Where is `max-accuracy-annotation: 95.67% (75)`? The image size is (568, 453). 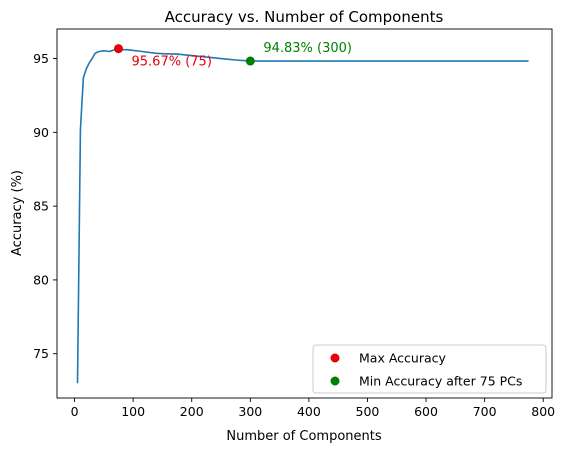 max-accuracy-annotation: 95.67% (75) is located at coordinates (172, 62).